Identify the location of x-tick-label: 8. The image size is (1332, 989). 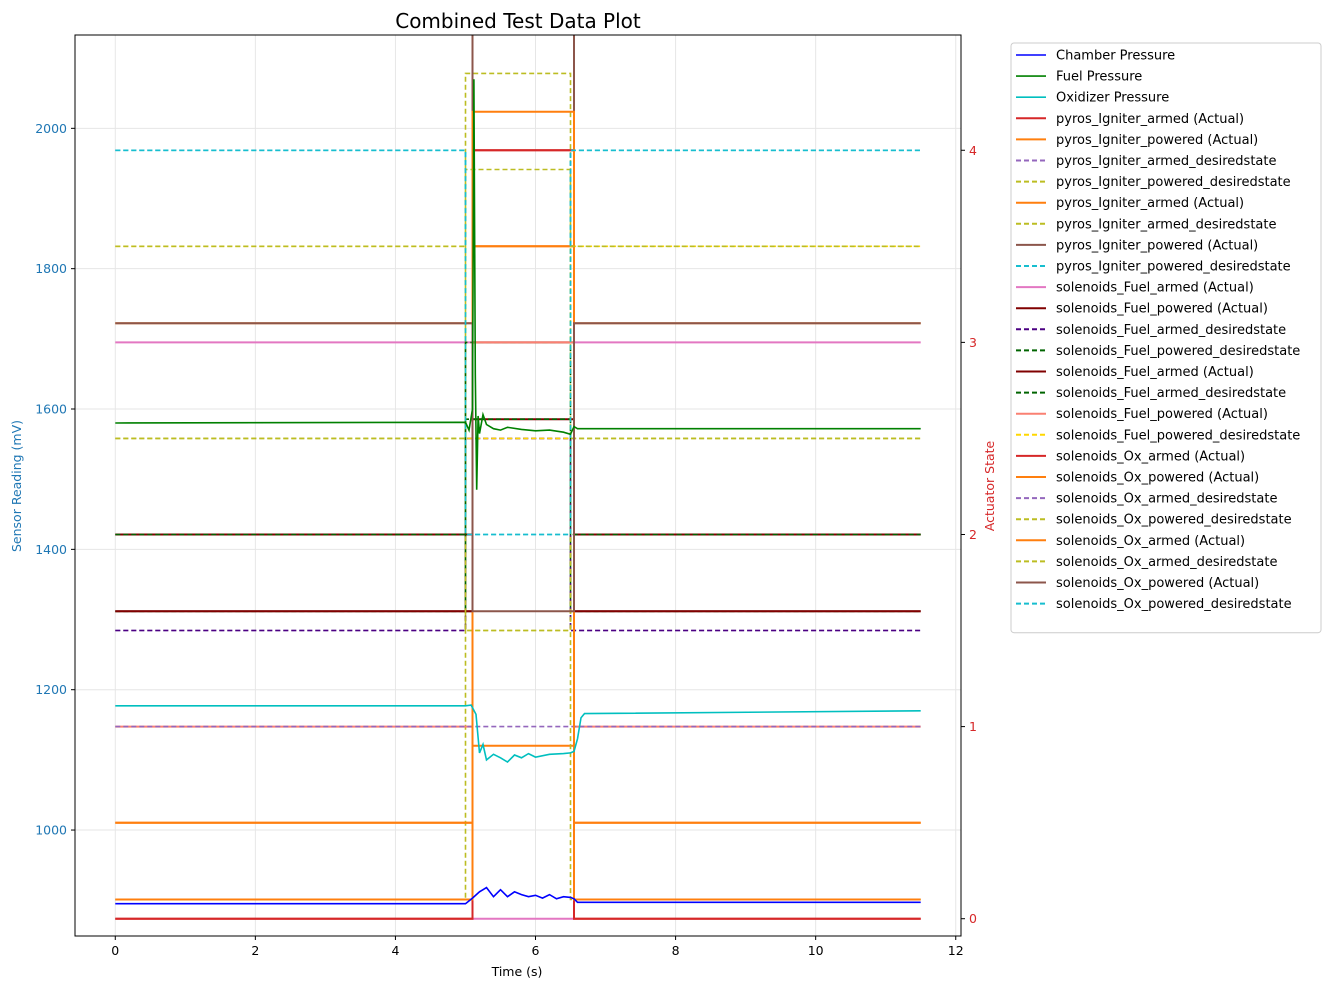
(676, 950).